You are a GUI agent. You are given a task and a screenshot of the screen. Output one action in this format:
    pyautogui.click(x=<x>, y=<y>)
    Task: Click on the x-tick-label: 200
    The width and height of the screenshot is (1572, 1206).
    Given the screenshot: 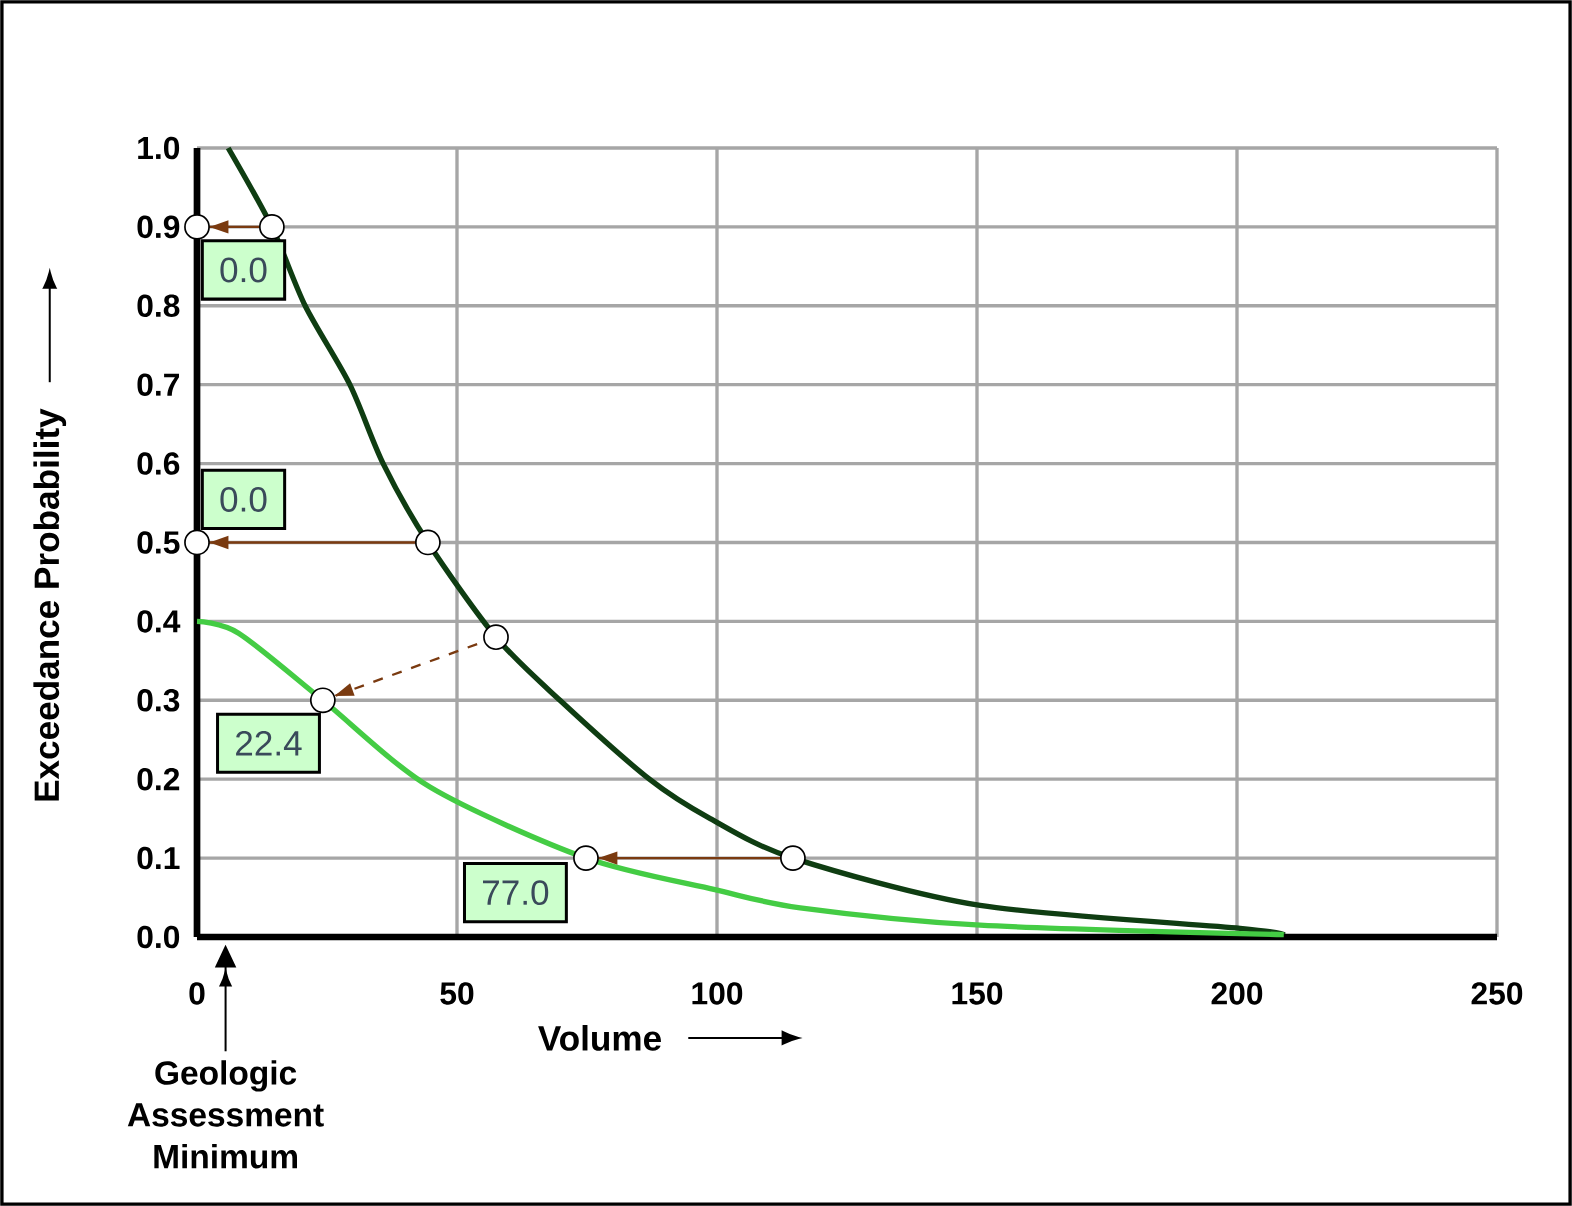 What is the action you would take?
    pyautogui.click(x=1237, y=993)
    